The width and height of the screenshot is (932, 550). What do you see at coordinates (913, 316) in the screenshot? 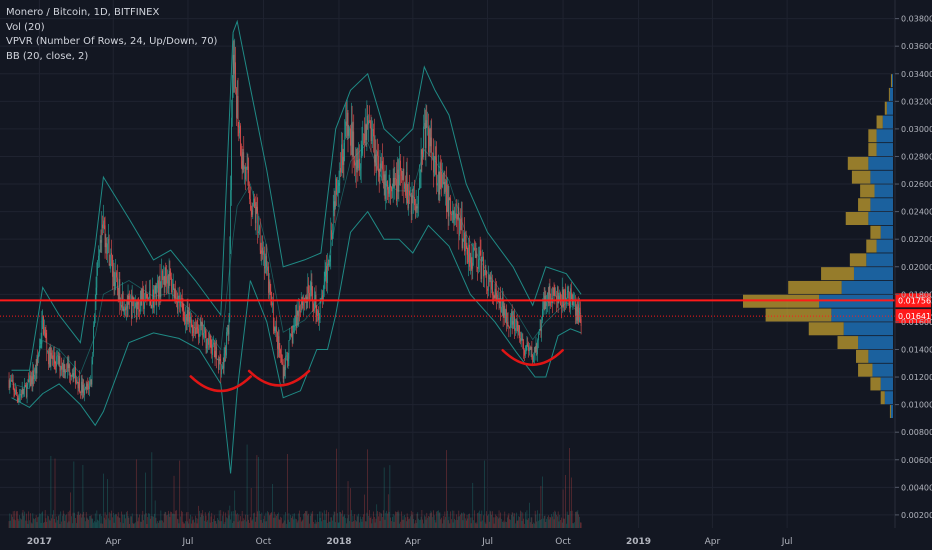
I see `price-label-box` at bounding box center [913, 316].